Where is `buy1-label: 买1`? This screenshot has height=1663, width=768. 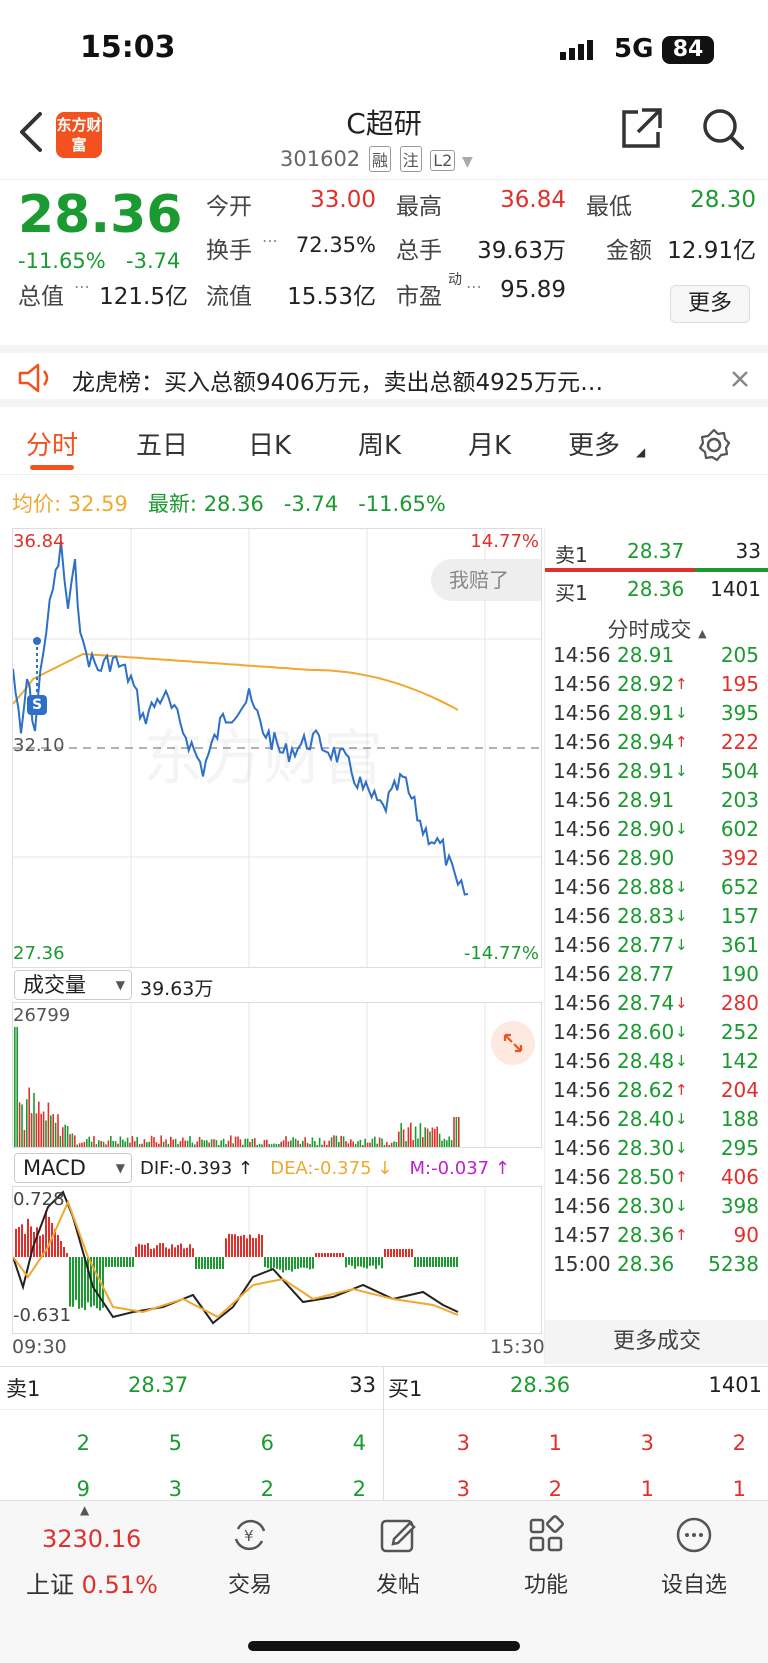
buy1-label: 买1 is located at coordinates (571, 593).